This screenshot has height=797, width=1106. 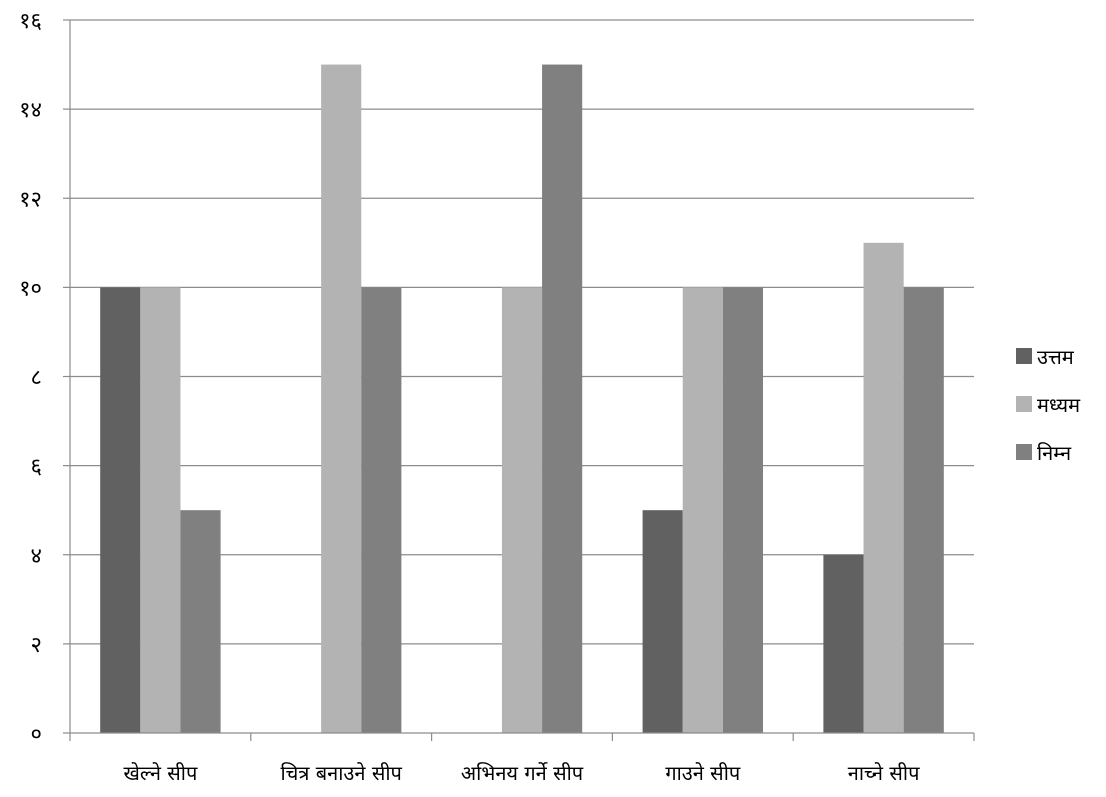 I want to click on y-tick-label: २, so click(x=36, y=645).